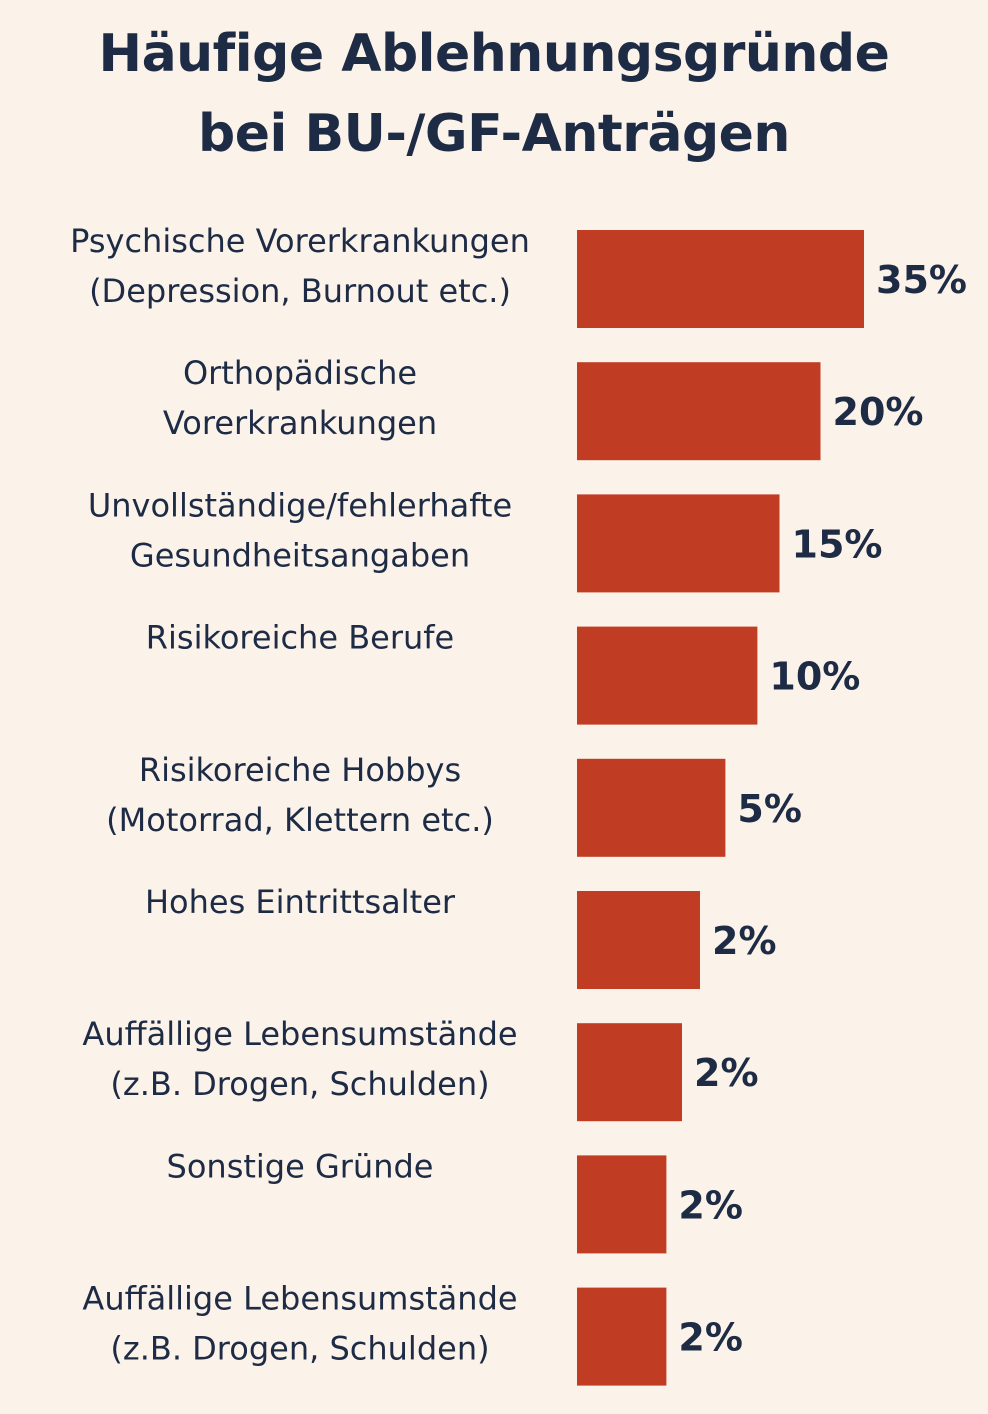 This screenshot has height=1414, width=988. I want to click on bar-group: 2% Hohes Eintrittsalter, so click(461, 936).